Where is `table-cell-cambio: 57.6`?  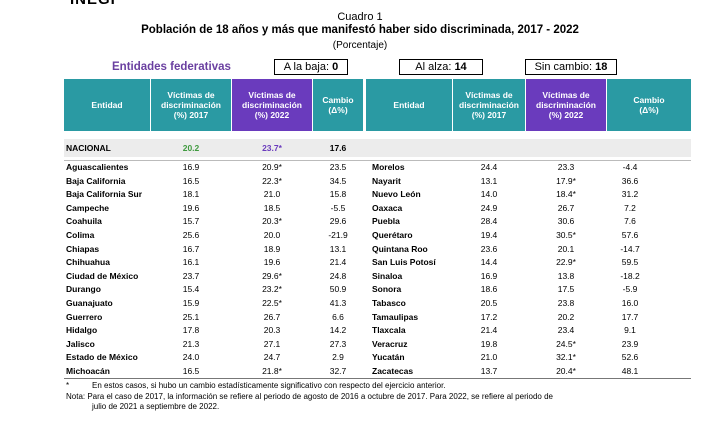 table-cell-cambio: 57.6 is located at coordinates (630, 235).